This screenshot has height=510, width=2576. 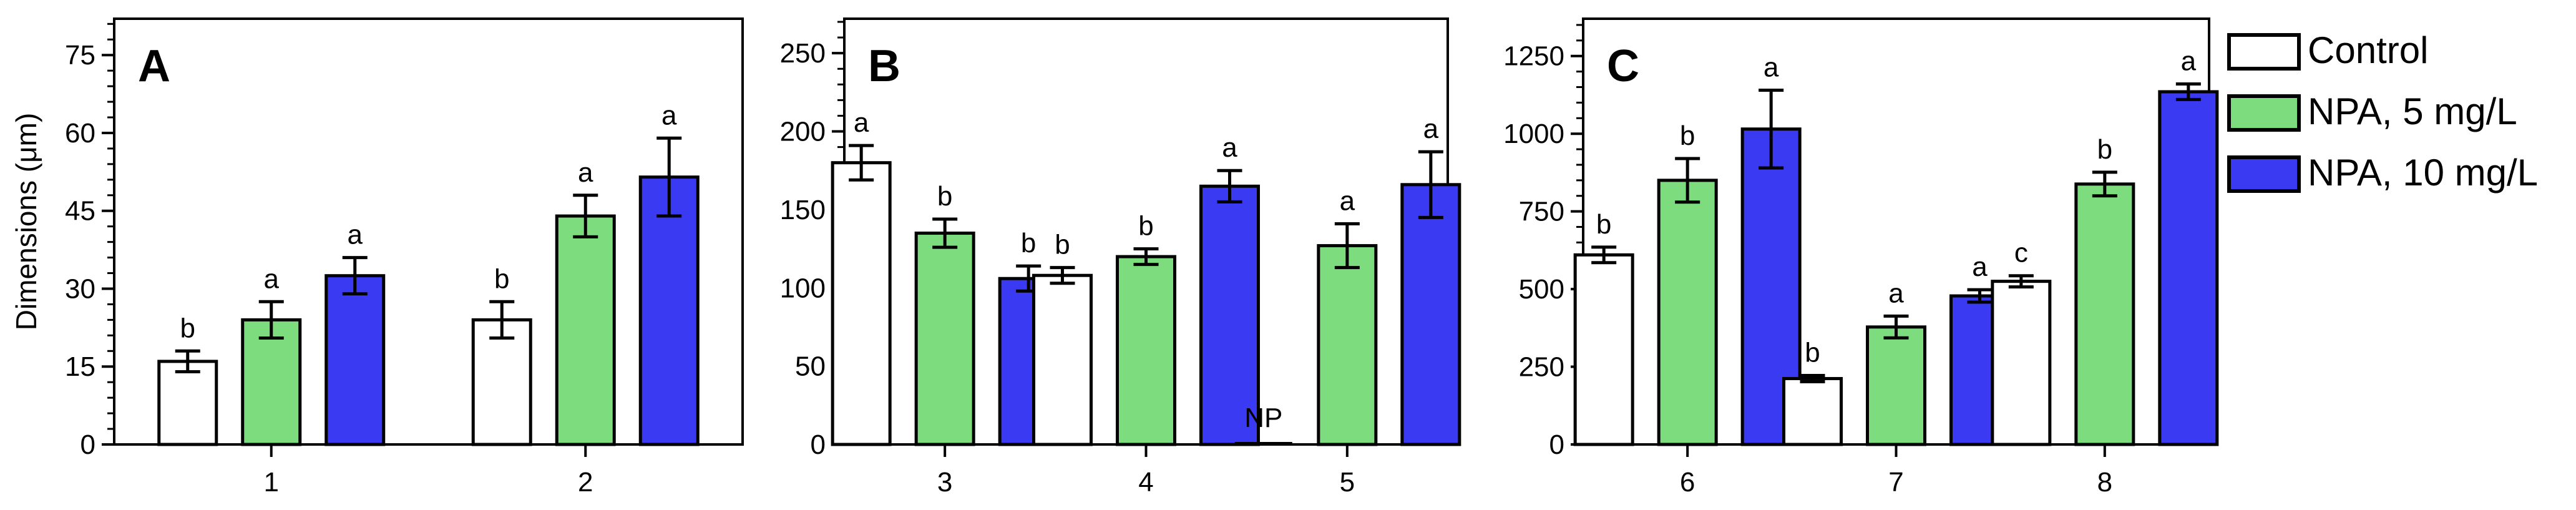 I want to click on y-axis-label: Dimensions (μm), so click(x=26, y=222).